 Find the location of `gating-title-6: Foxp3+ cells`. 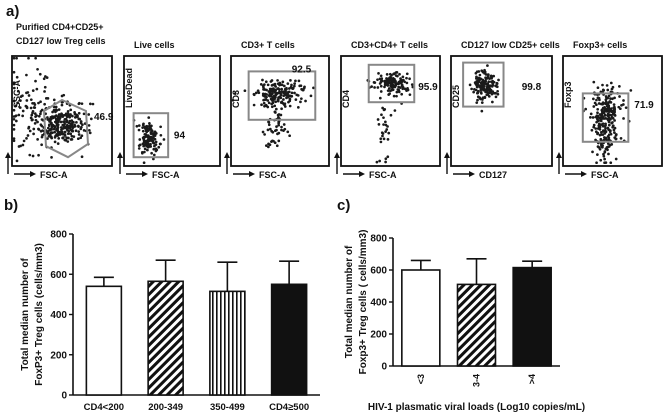

gating-title-6: Foxp3+ cells is located at coordinates (600, 45).